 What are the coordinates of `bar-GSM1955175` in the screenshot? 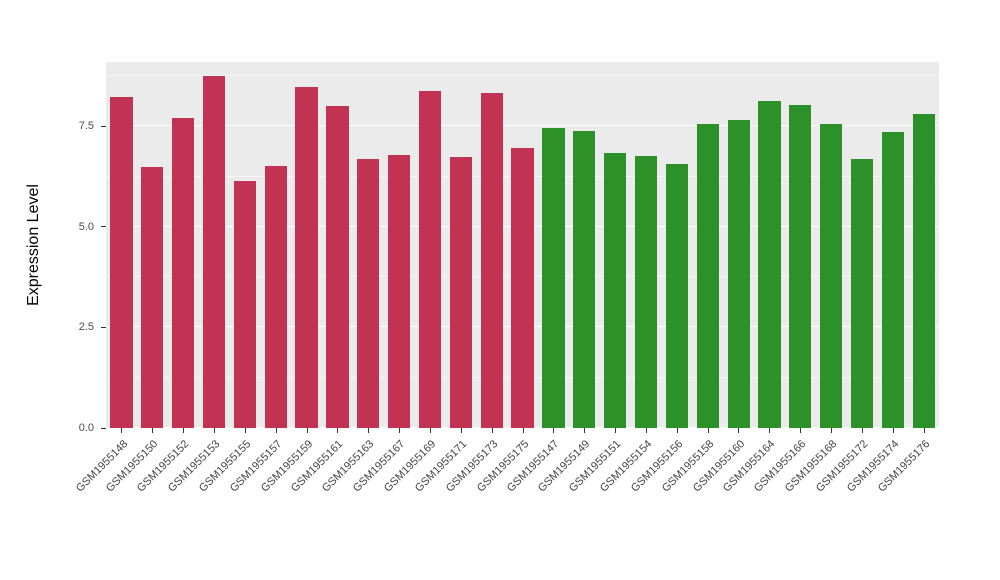 It's located at (522, 288).